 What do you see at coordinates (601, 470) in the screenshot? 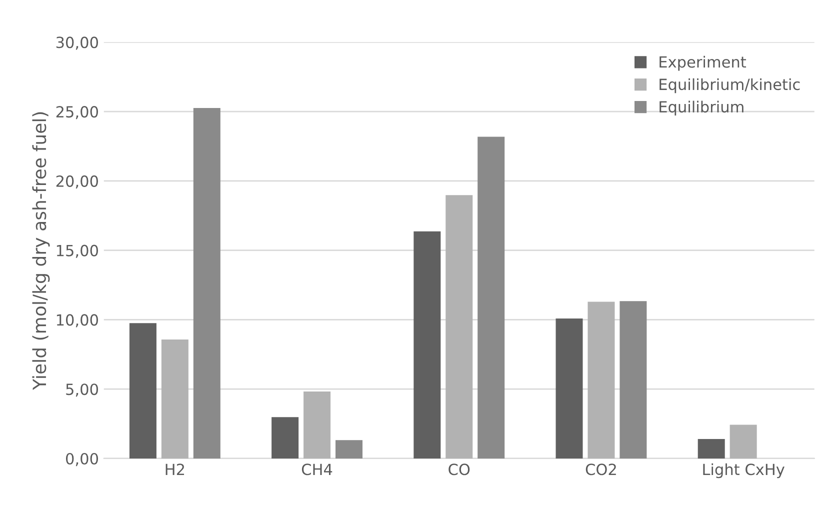
I see `x-tick-label: CO2` at bounding box center [601, 470].